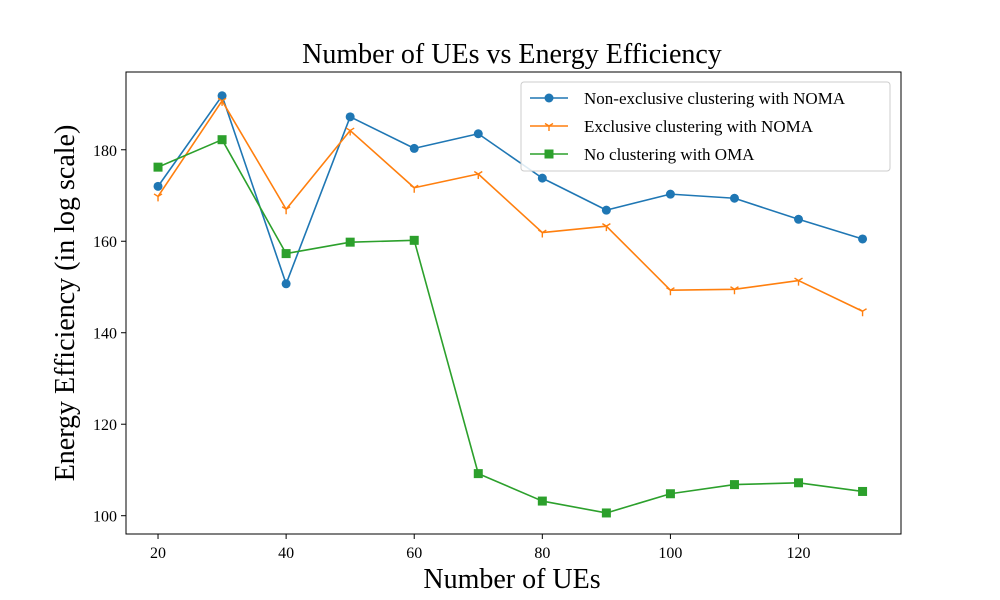 The width and height of the screenshot is (1000, 600). I want to click on chart-title: Number of UEs vs Energy Efficiency, so click(512, 54).